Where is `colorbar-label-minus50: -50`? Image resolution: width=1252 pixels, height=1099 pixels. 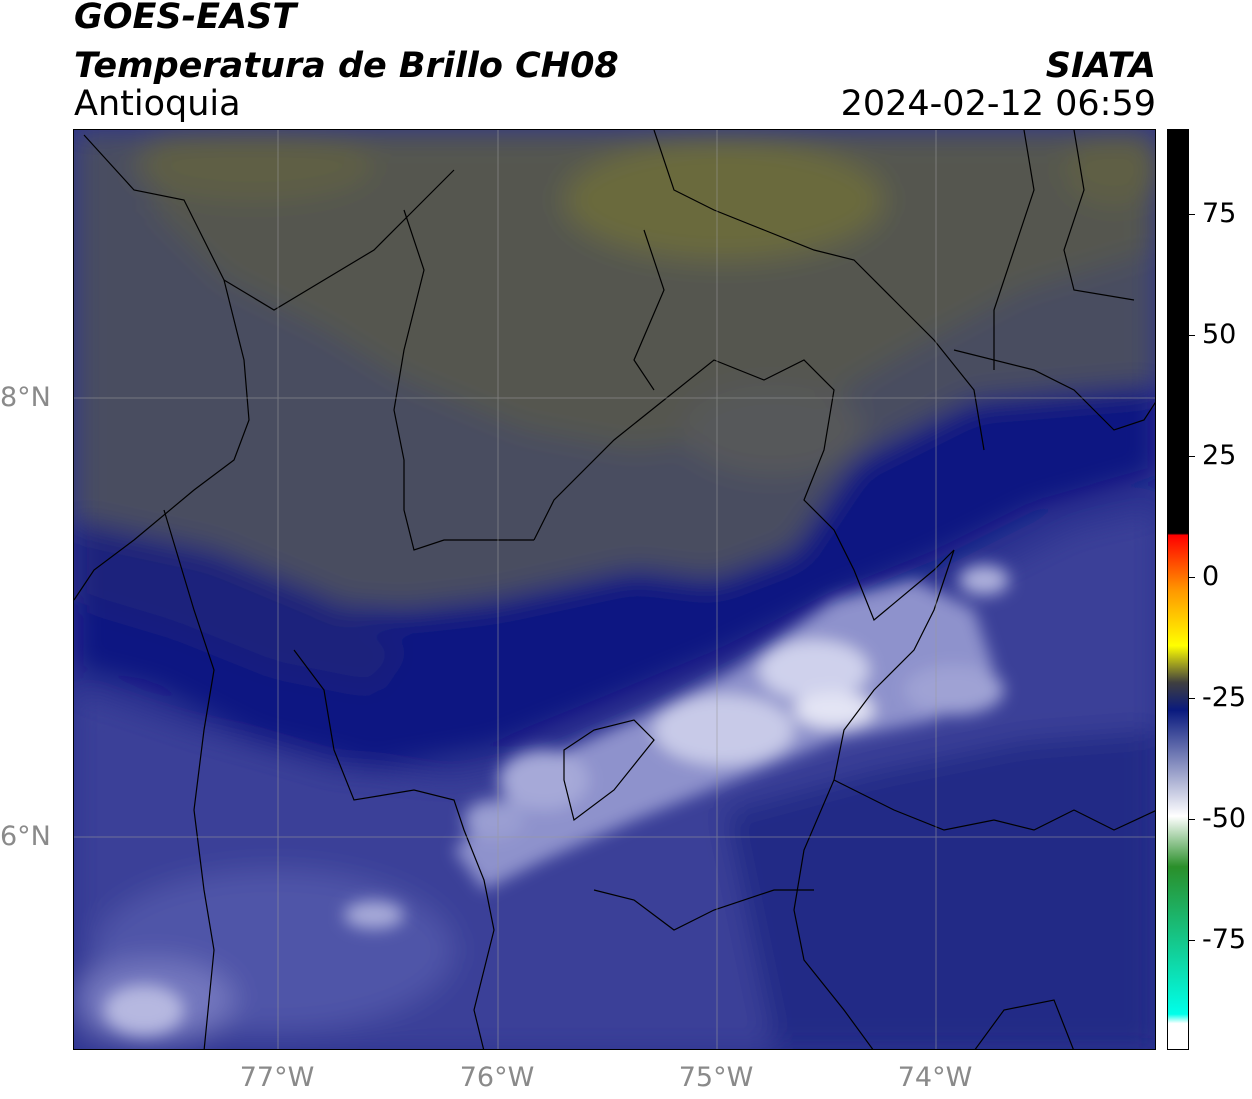 colorbar-label-minus50: -50 is located at coordinates (1224, 818).